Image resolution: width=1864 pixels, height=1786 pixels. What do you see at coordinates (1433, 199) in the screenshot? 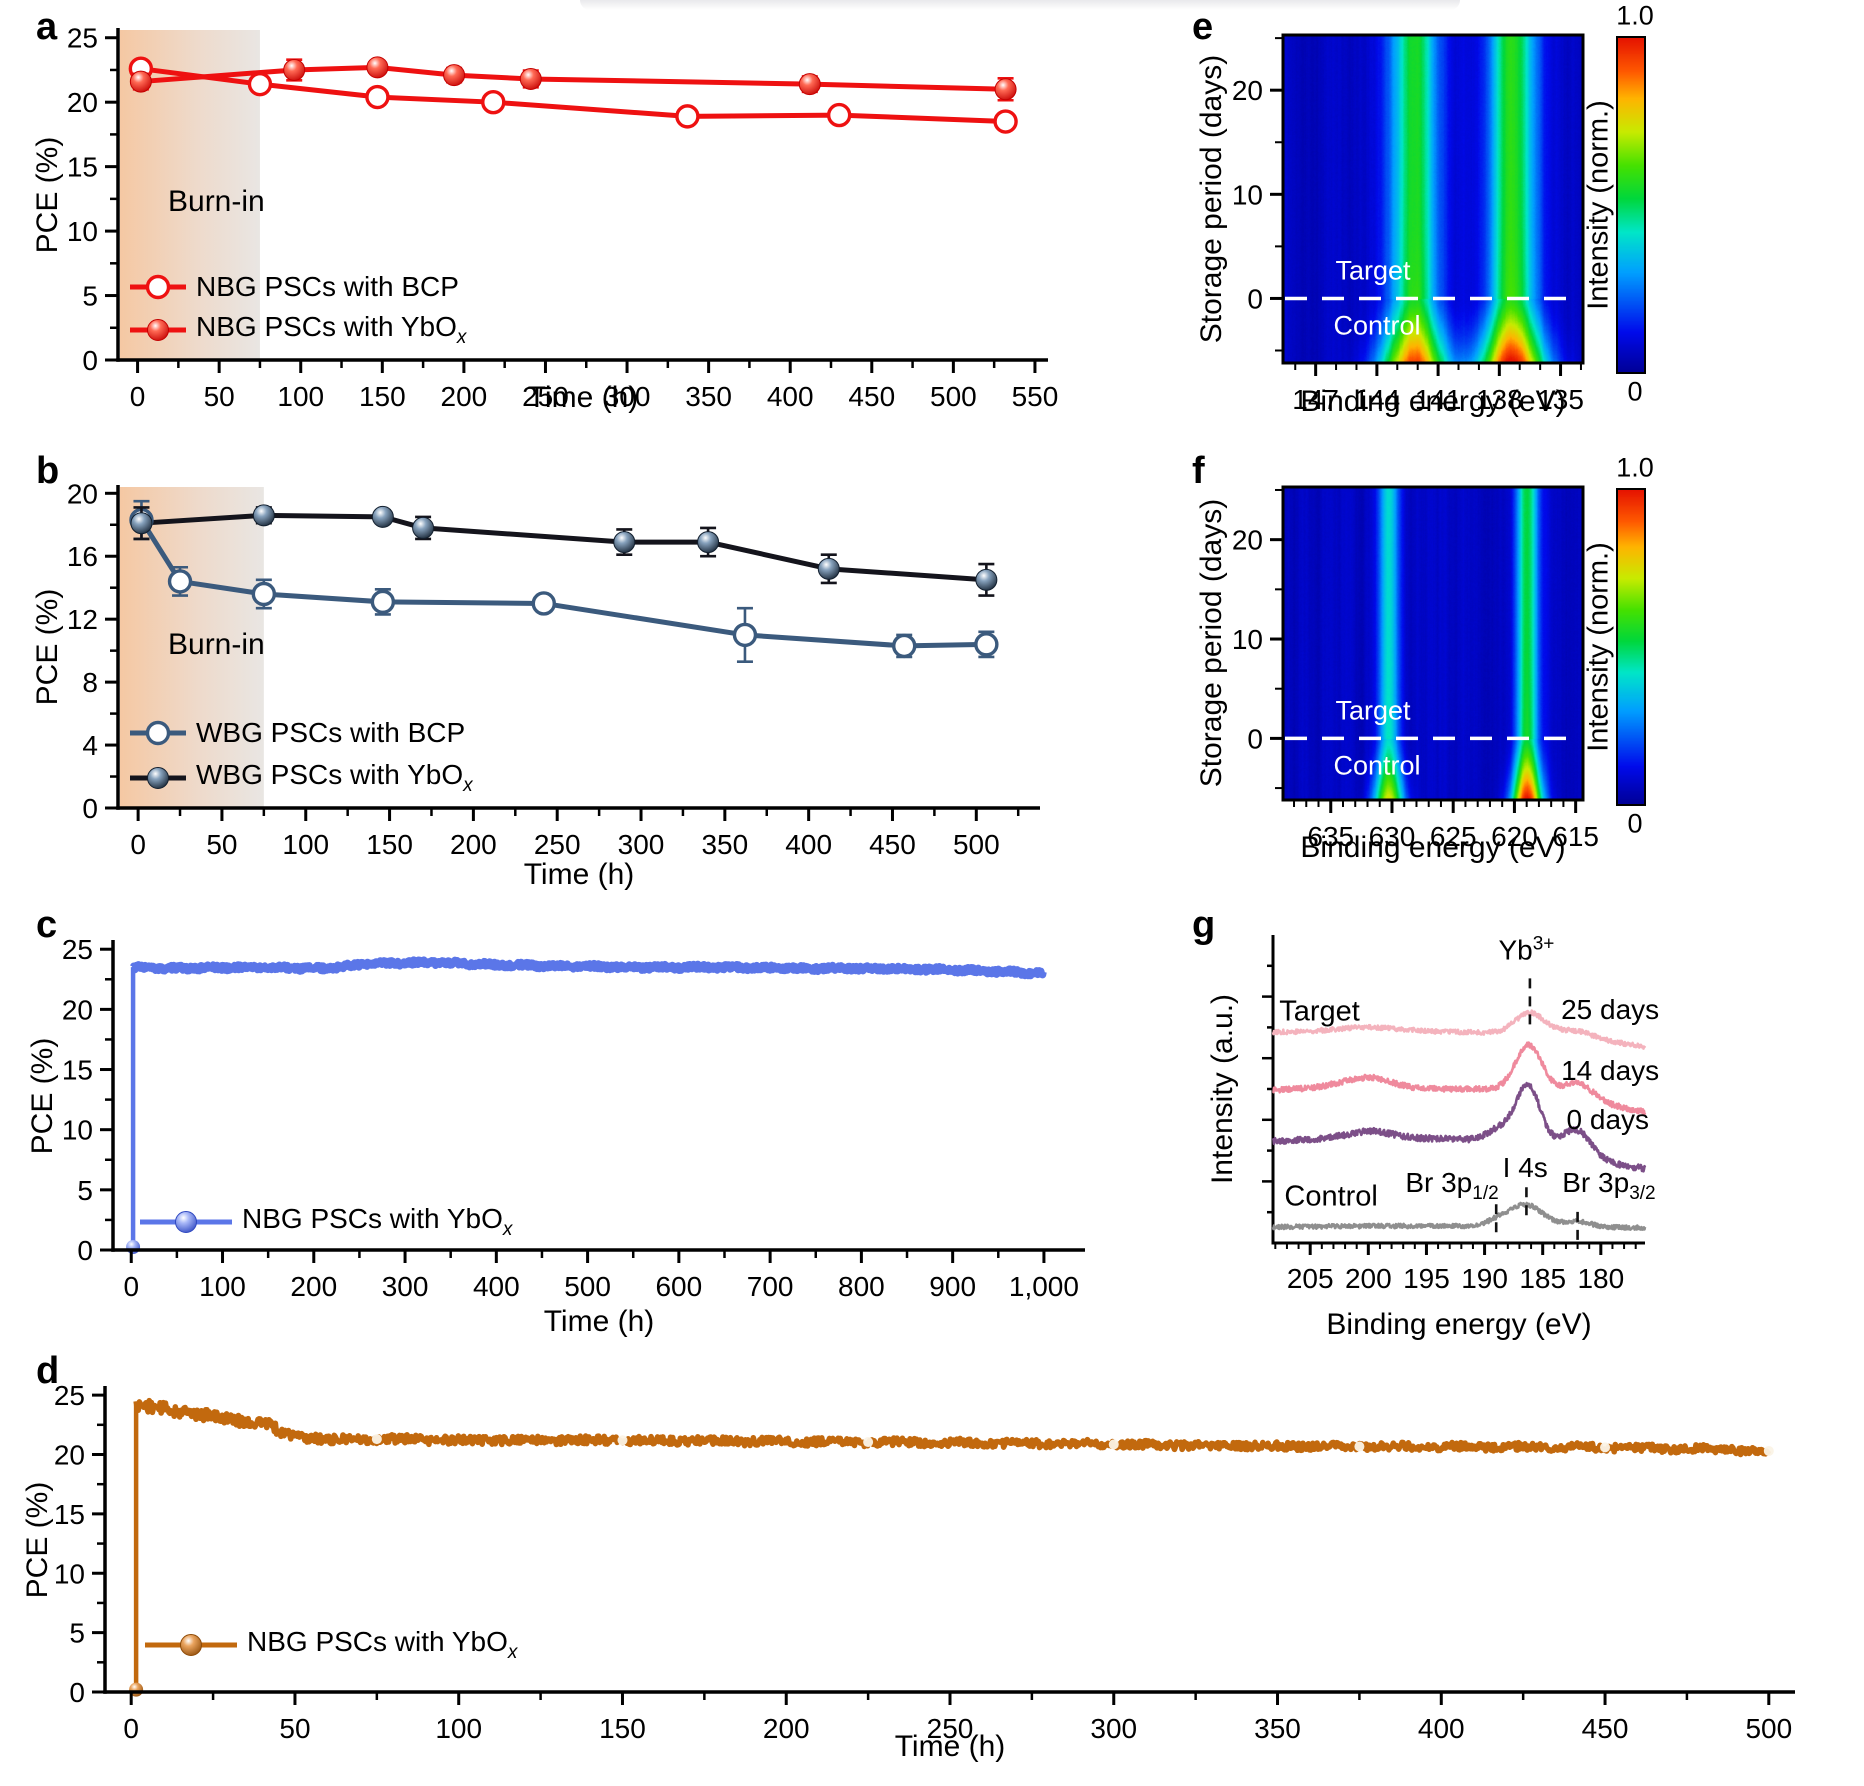
I see `panel-e-heatmap` at bounding box center [1433, 199].